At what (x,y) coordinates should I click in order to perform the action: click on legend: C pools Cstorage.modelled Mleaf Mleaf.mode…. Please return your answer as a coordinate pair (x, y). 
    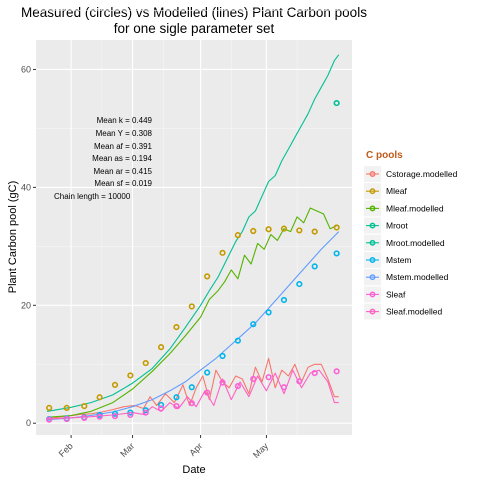
    Looking at the image, I should click on (411, 235).